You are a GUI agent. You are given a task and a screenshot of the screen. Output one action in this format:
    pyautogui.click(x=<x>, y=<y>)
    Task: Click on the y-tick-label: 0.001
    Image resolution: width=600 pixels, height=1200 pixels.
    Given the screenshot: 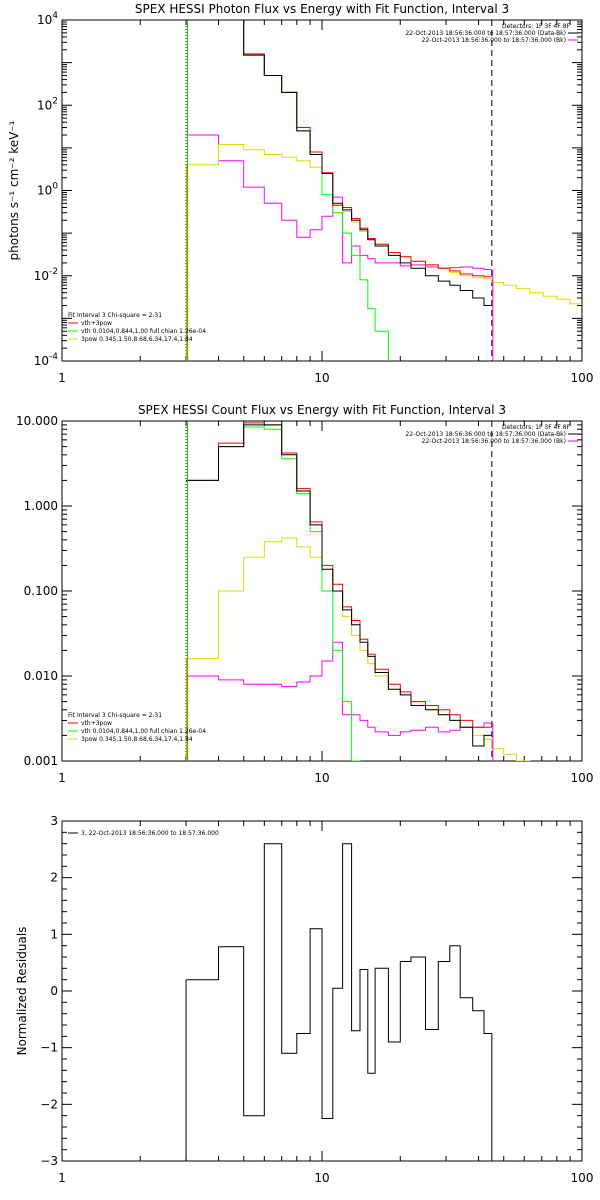 What is the action you would take?
    pyautogui.click(x=41, y=761)
    